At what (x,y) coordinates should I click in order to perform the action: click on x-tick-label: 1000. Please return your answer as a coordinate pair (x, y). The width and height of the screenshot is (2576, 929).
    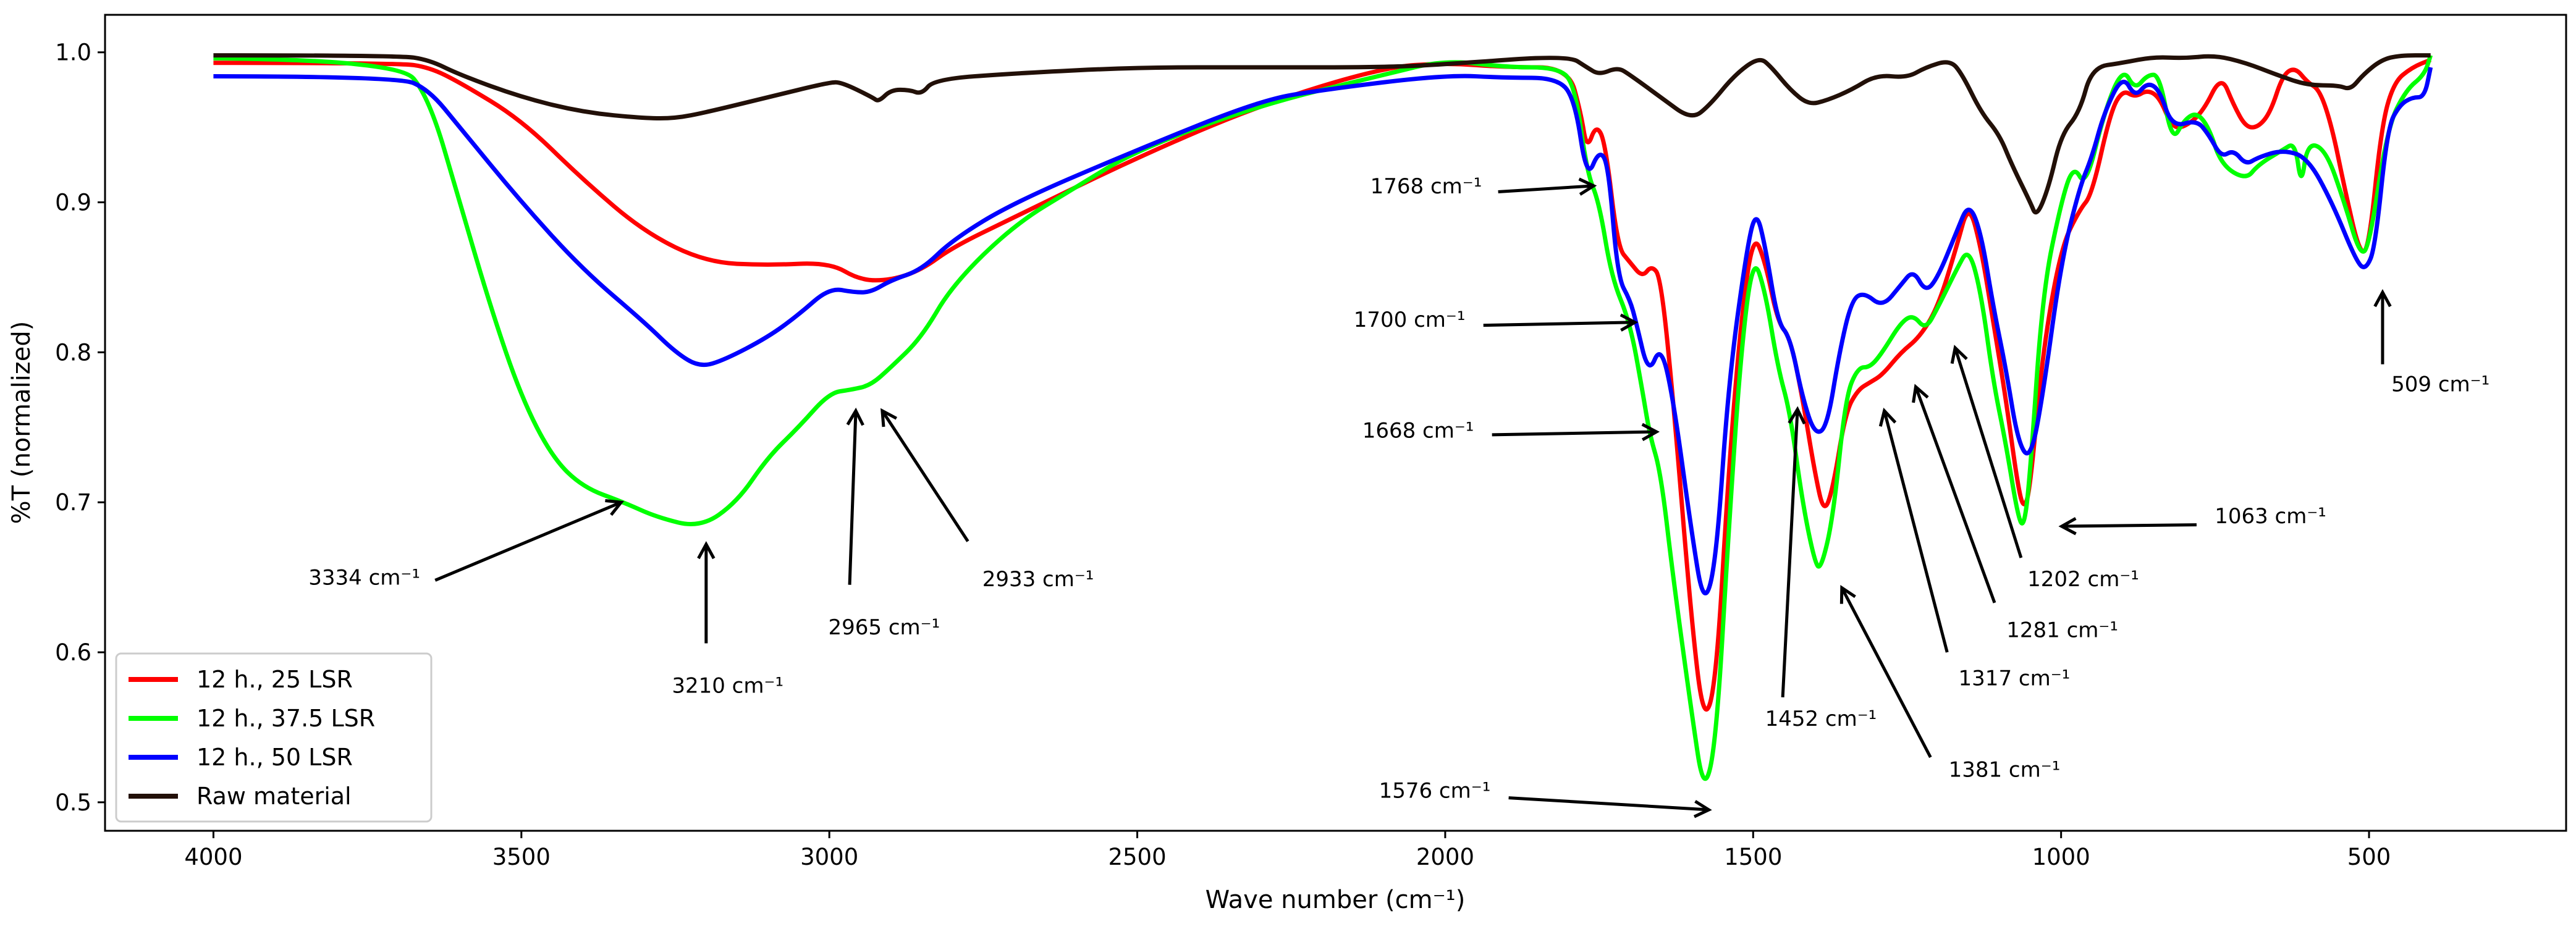
    Looking at the image, I should click on (2061, 857).